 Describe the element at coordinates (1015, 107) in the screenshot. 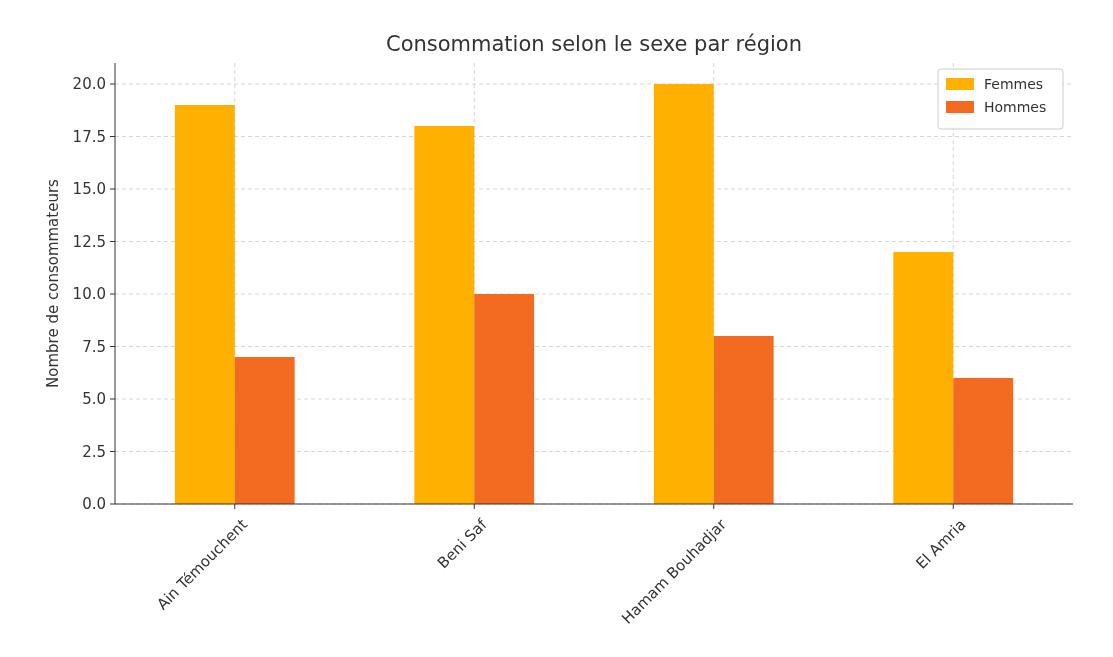

I see `legend-label: Hommes` at that location.